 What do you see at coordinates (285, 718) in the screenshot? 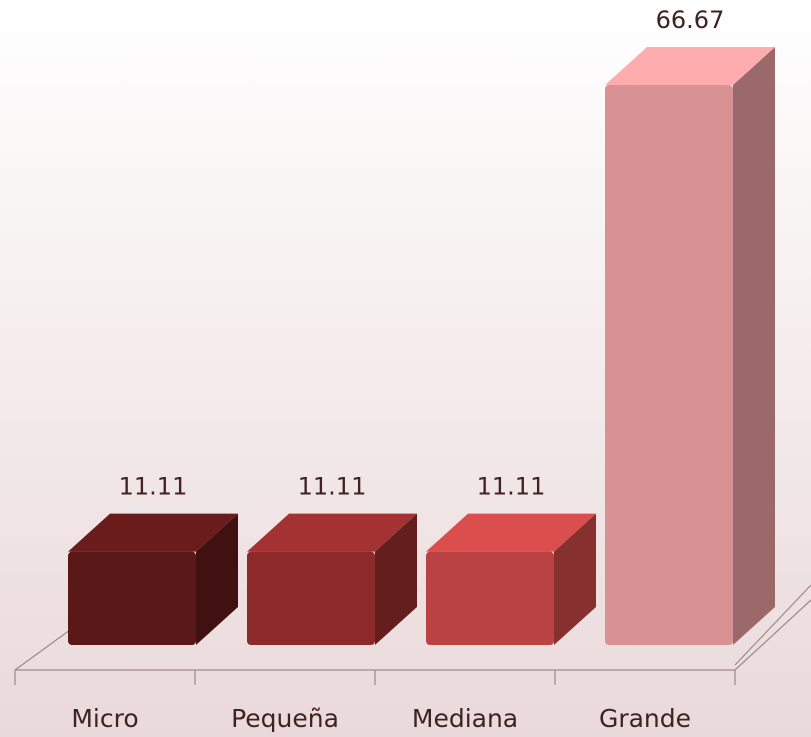
I see `x-tick-label: Pequeña` at bounding box center [285, 718].